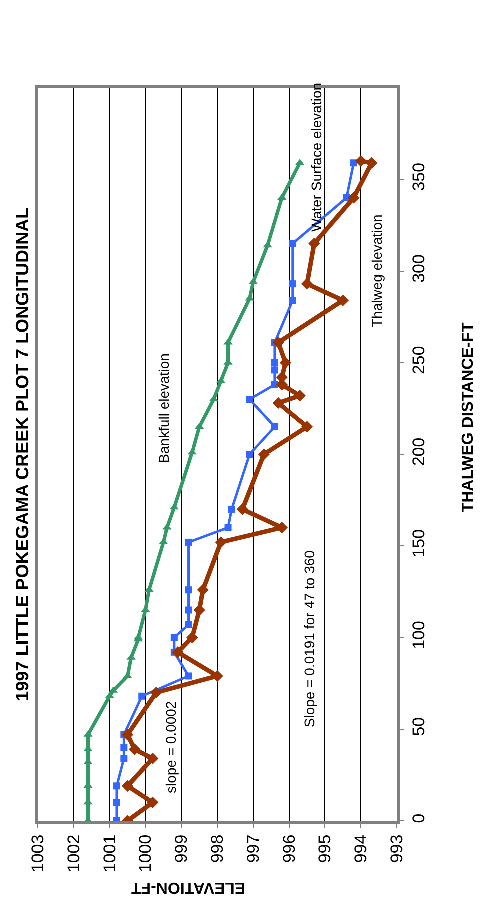  I want to click on x-tick-label: 997, so click(253, 849).